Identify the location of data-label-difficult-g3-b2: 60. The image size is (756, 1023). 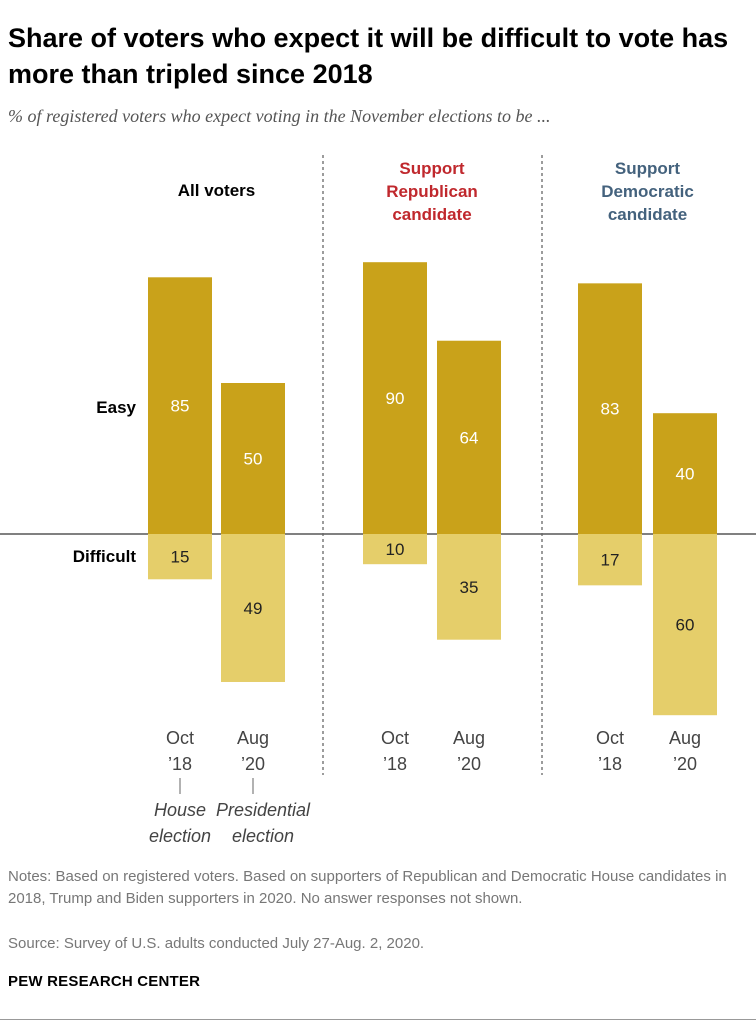
(685, 625).